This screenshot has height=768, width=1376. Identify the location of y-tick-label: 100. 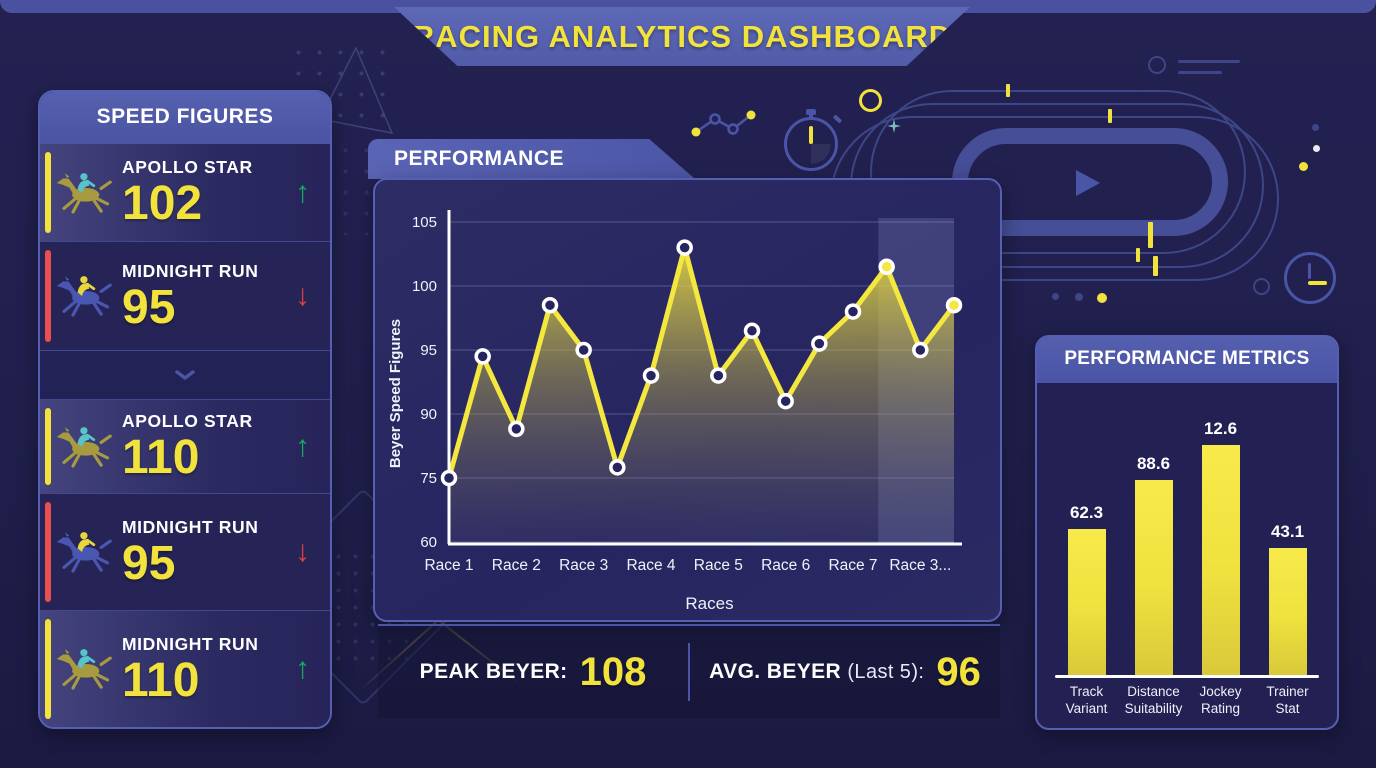
(424, 286).